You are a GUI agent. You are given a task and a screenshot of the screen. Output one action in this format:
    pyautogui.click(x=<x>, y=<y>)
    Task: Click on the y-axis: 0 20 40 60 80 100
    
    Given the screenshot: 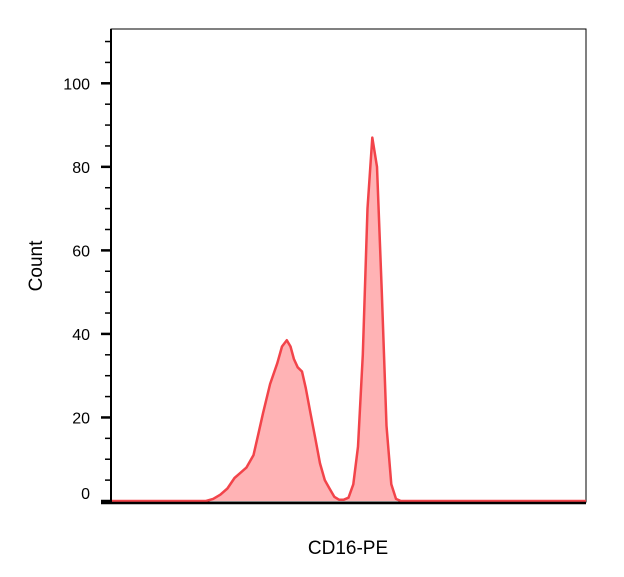 What is the action you would take?
    pyautogui.click(x=87, y=266)
    